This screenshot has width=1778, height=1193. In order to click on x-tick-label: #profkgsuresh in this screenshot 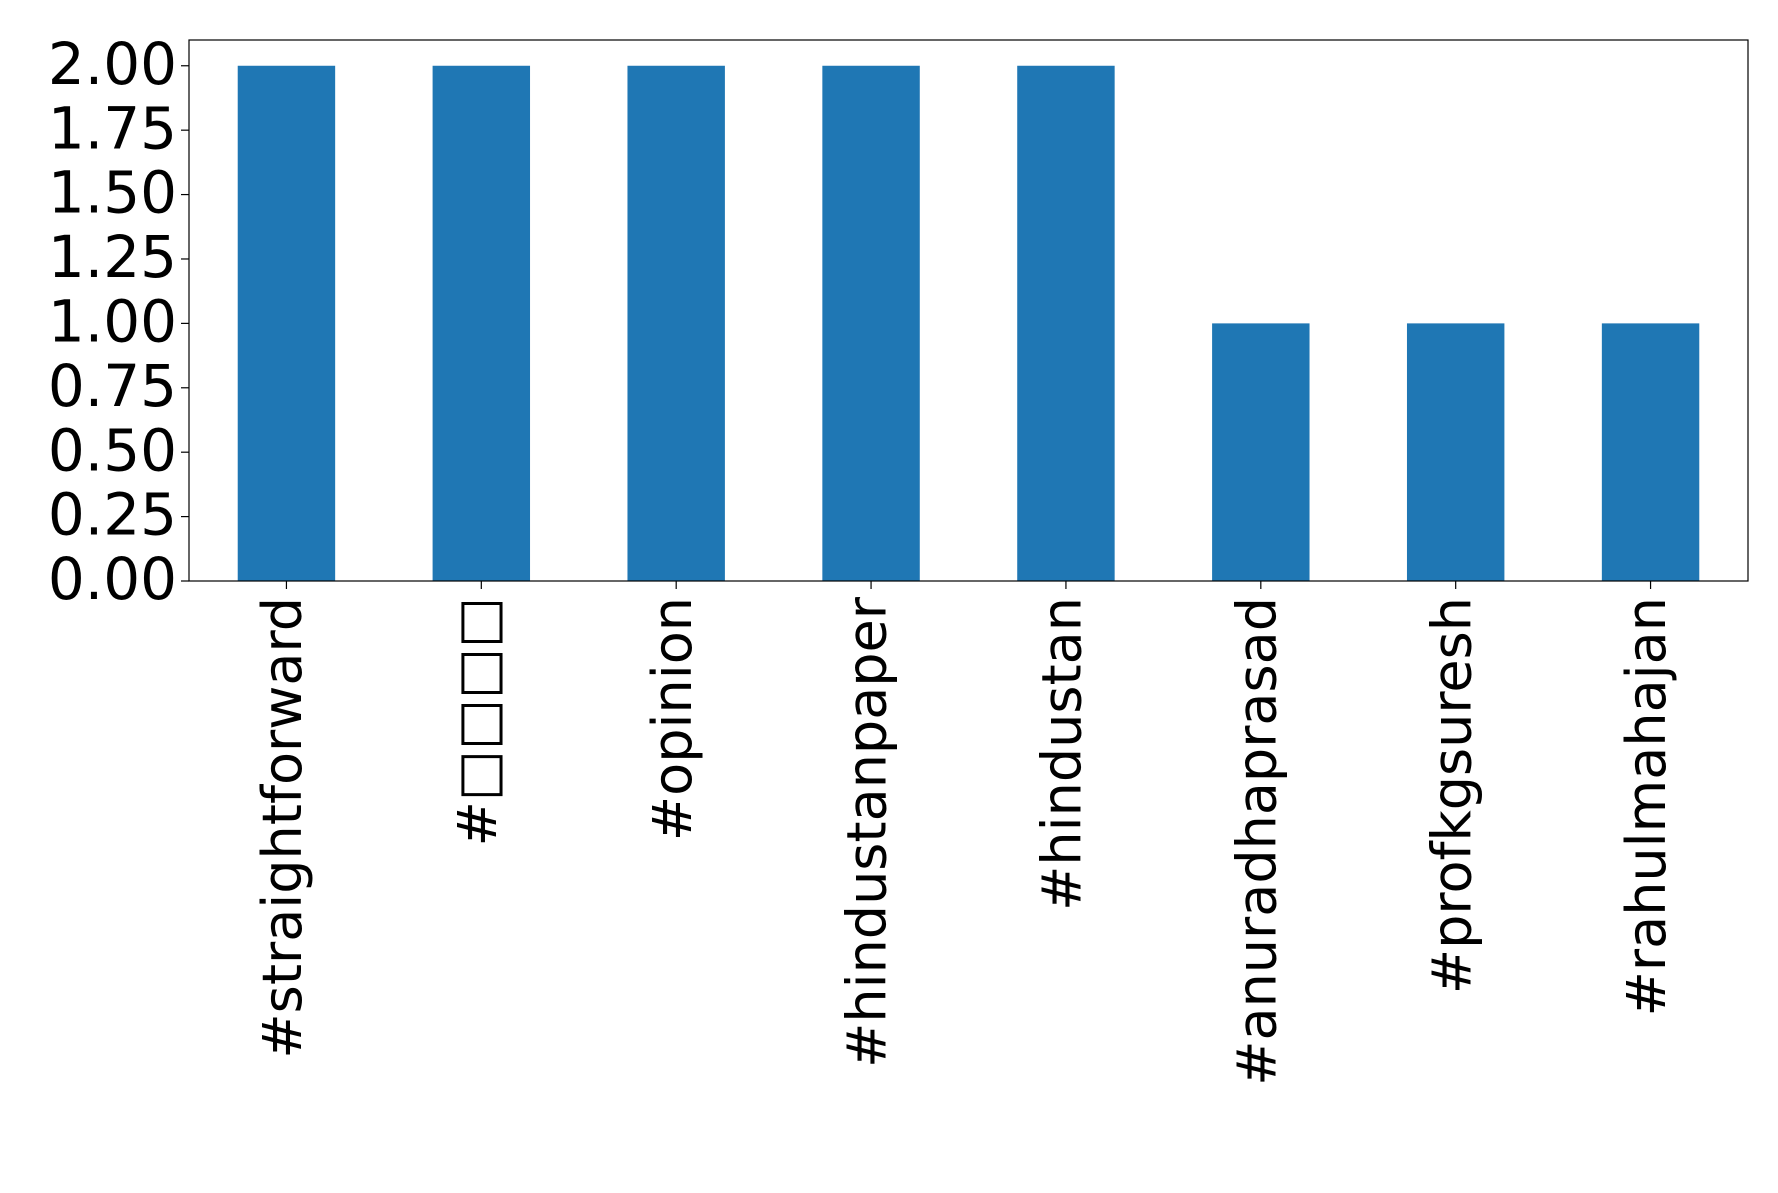, I will do `click(1451, 795)`.